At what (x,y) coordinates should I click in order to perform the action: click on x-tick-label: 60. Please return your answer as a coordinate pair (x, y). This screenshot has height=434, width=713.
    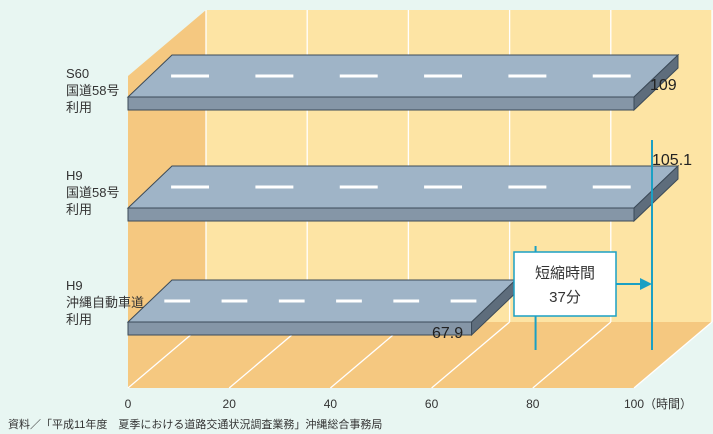
    Looking at the image, I should click on (432, 404).